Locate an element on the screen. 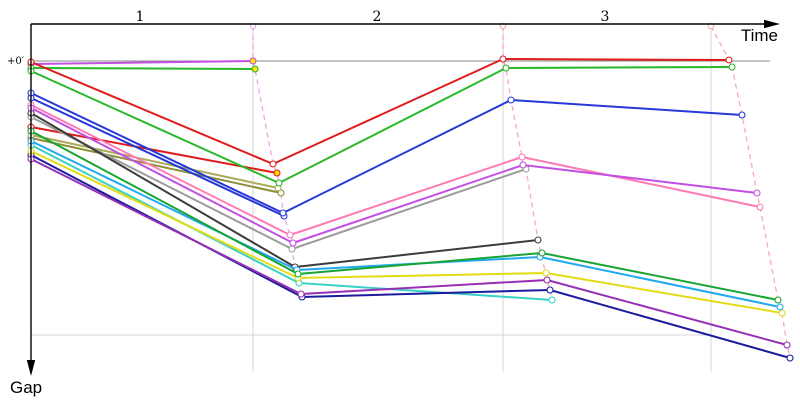  series-line-violet-b is located at coordinates (142, 62).